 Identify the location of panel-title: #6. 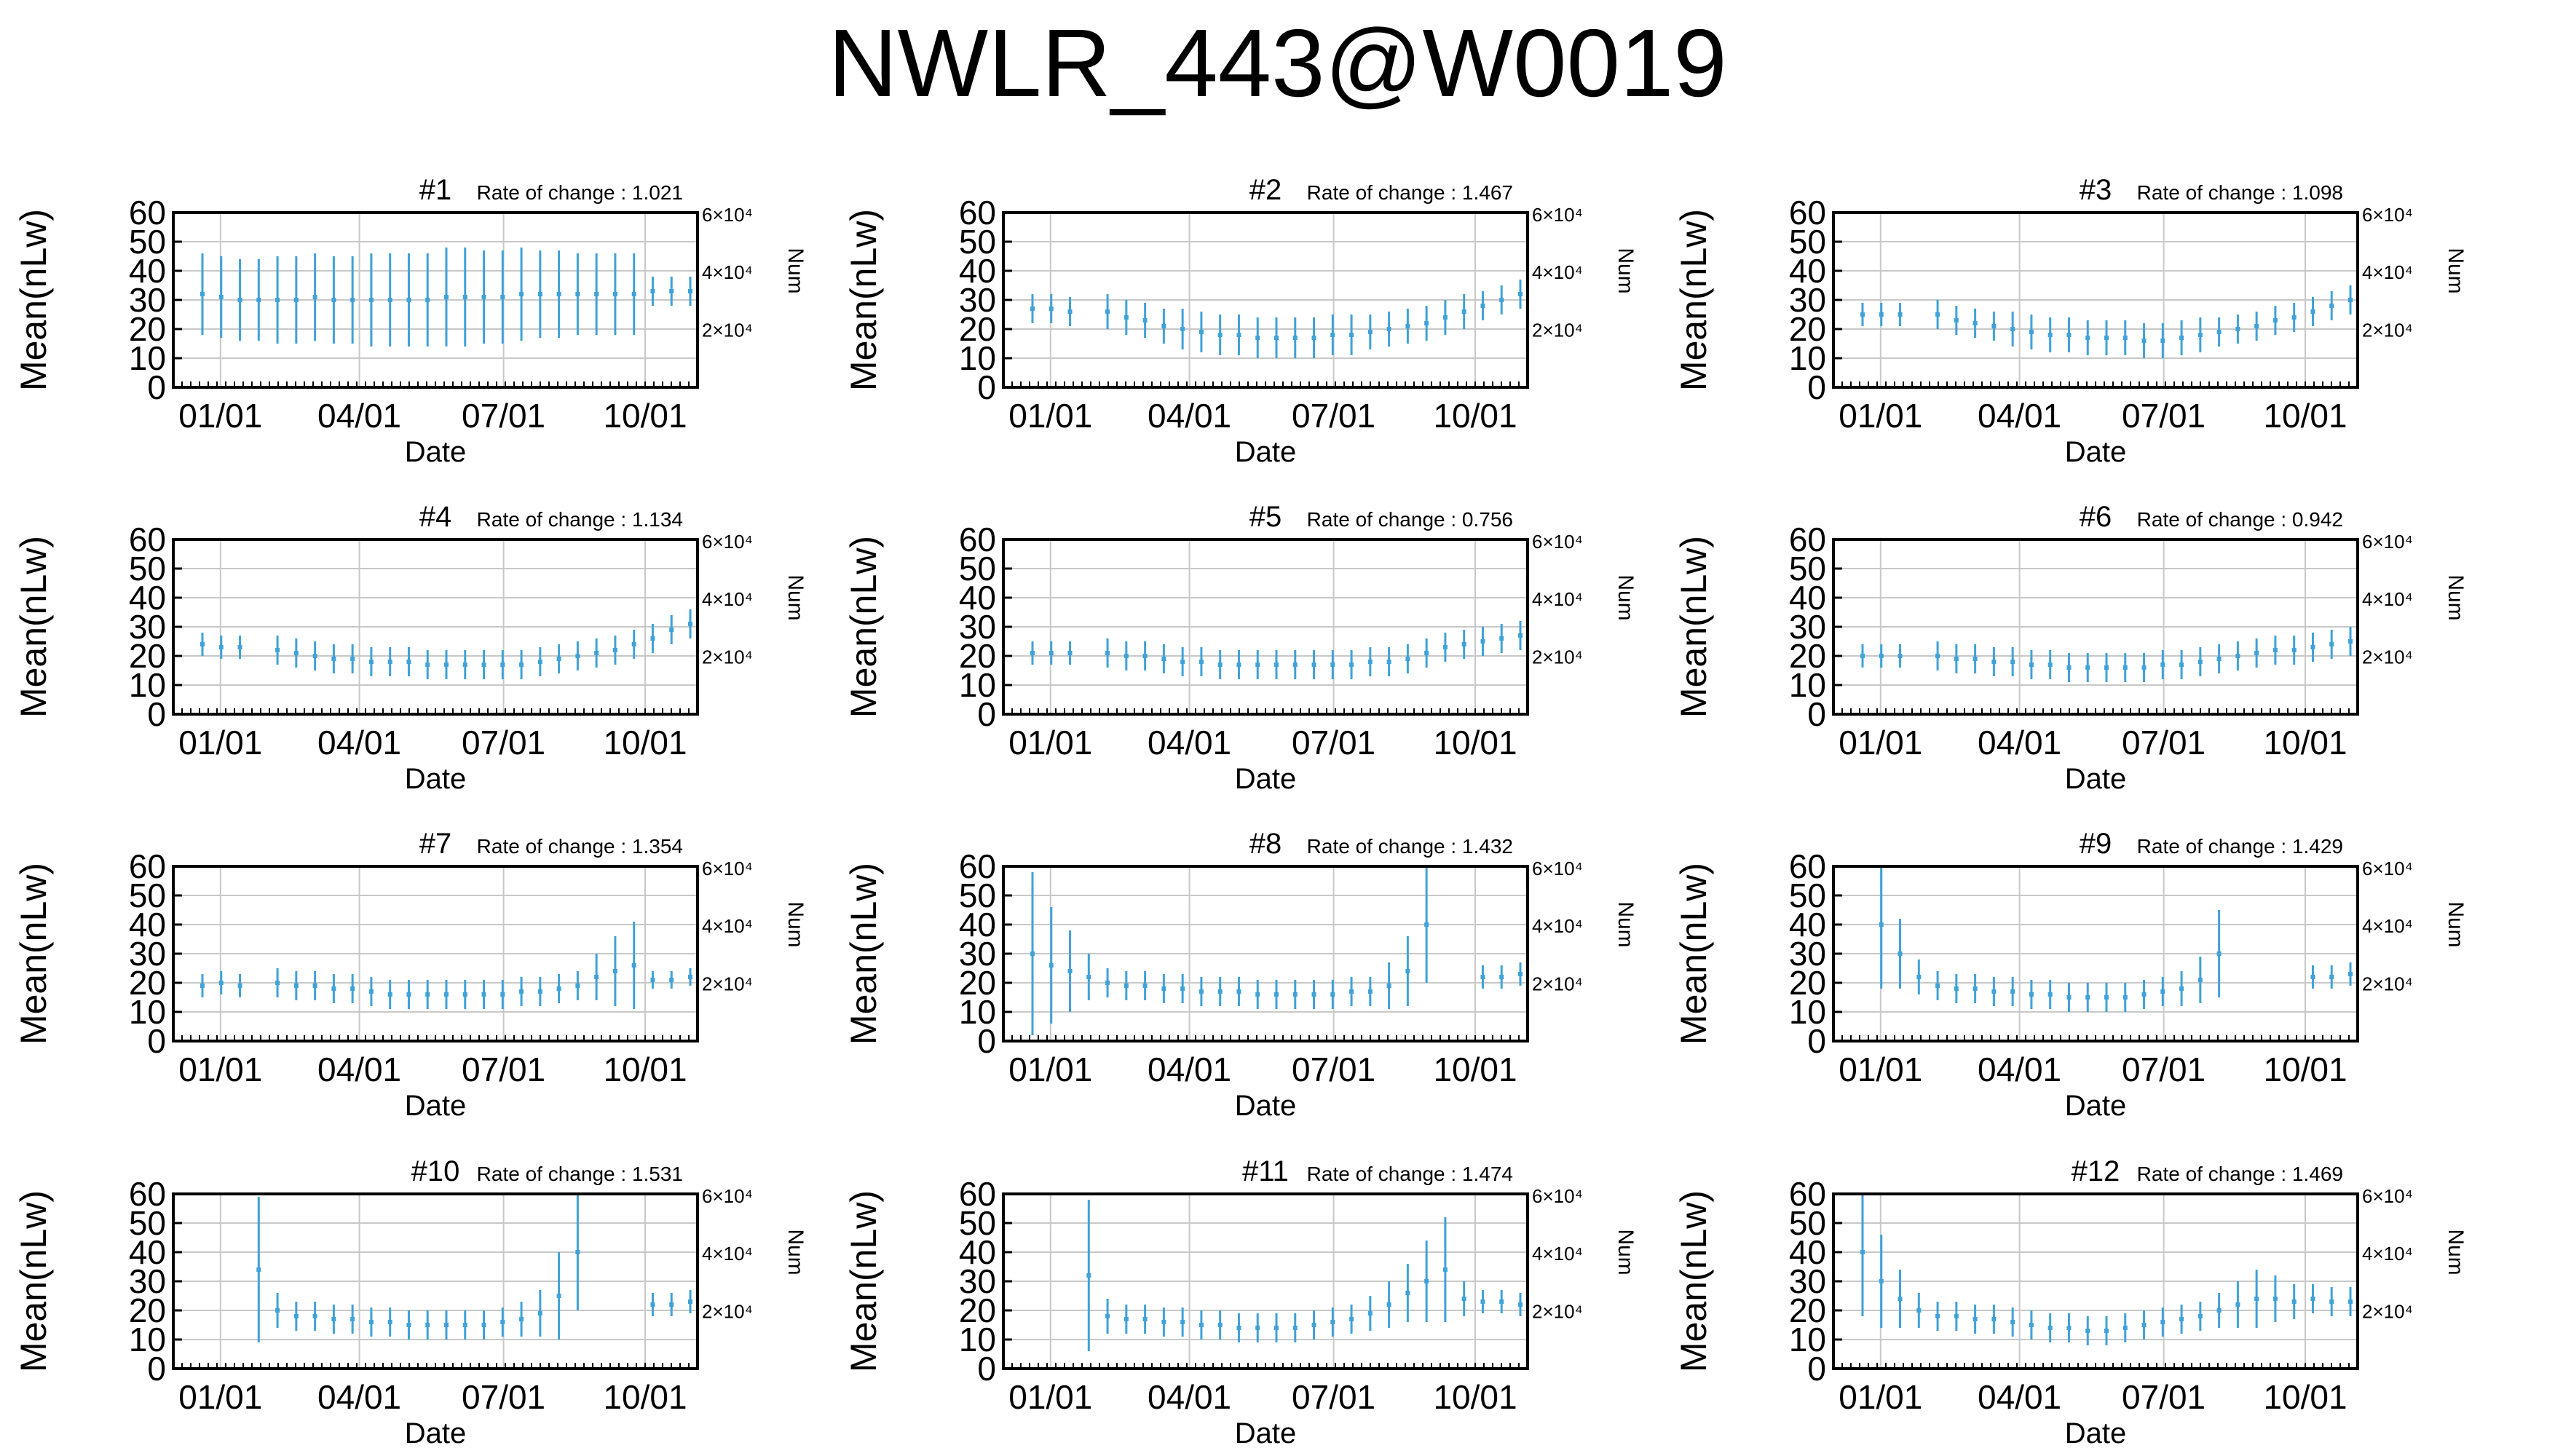
(2096, 517).